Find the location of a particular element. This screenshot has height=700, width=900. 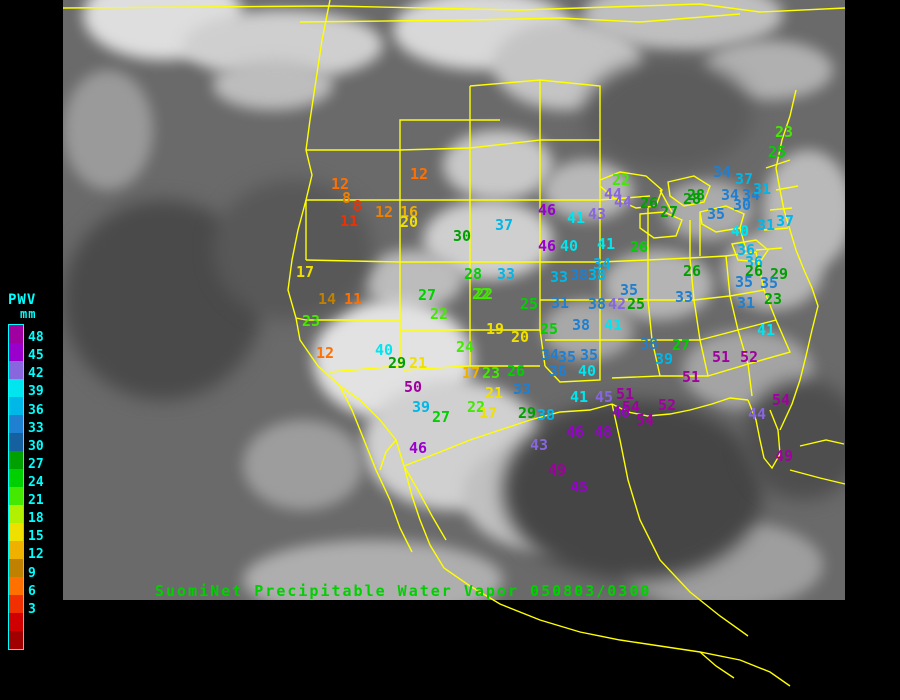

station-value: 30 is located at coordinates (462, 236).